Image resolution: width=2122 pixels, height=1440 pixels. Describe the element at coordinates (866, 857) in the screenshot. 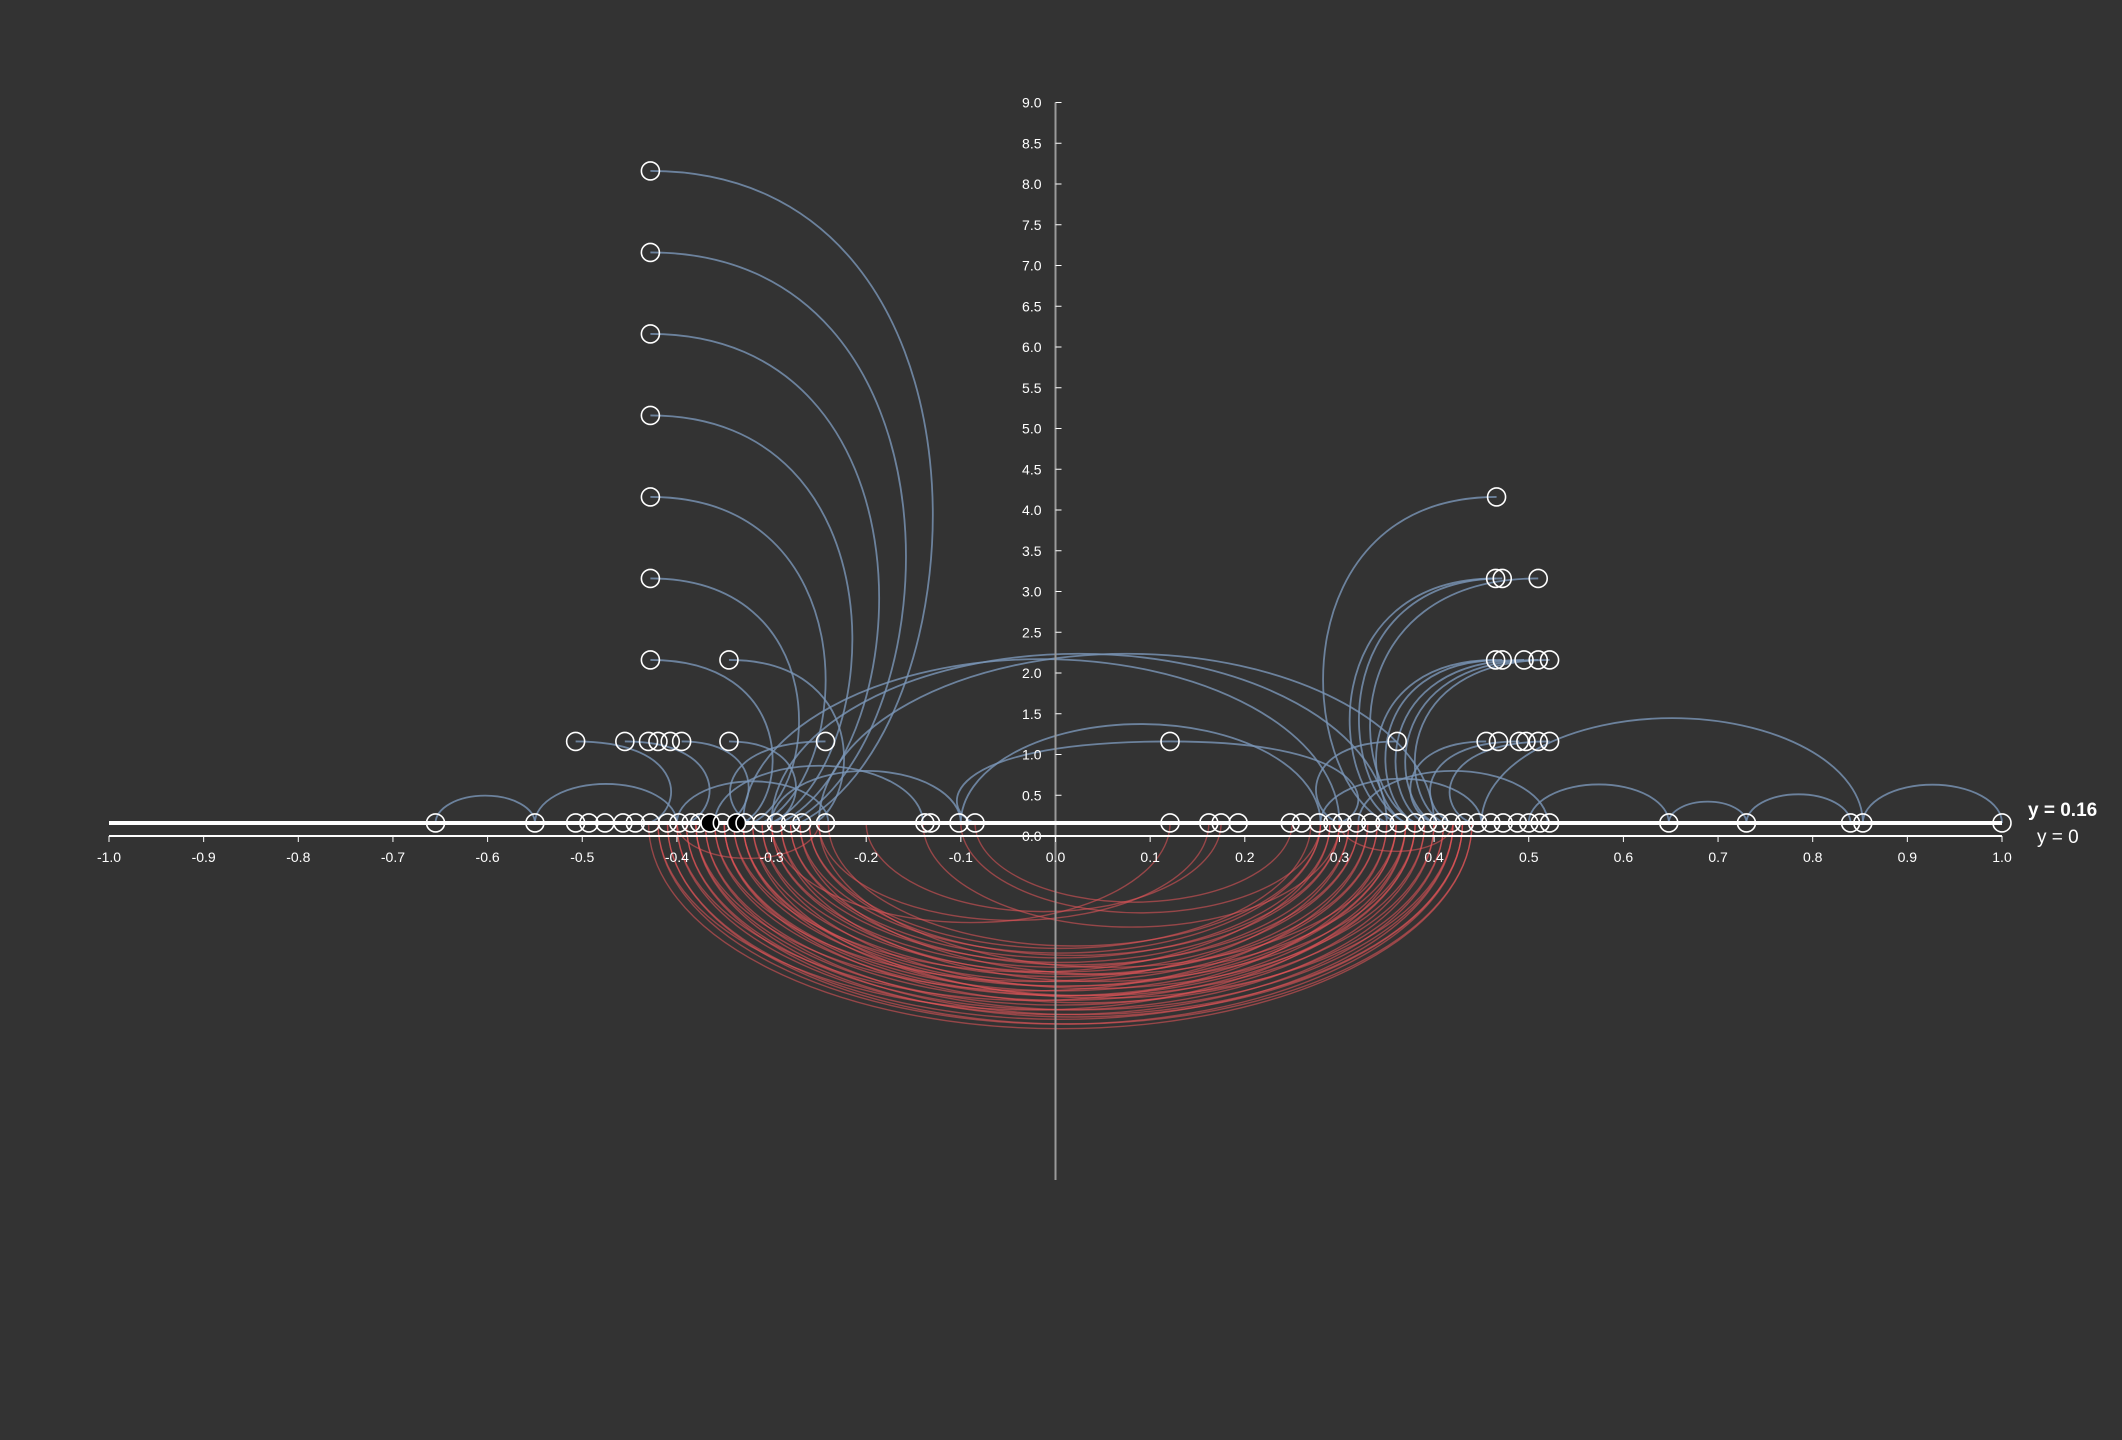

I see `x-tick-label: -0.2` at that location.